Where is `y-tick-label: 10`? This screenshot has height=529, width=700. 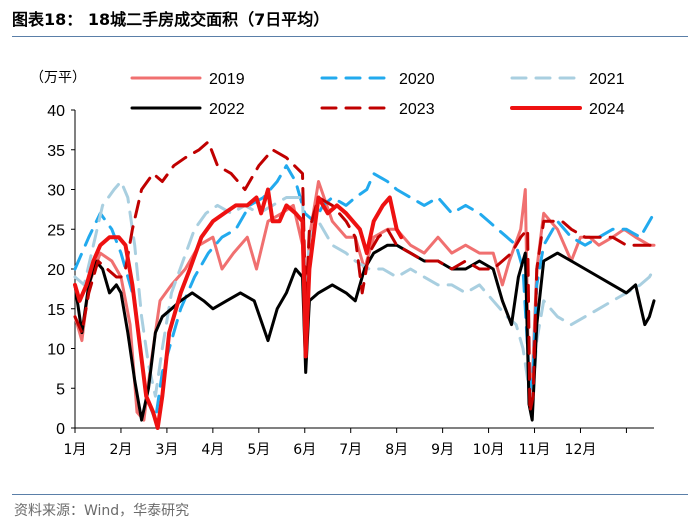
y-tick-label: 10 is located at coordinates (56, 350).